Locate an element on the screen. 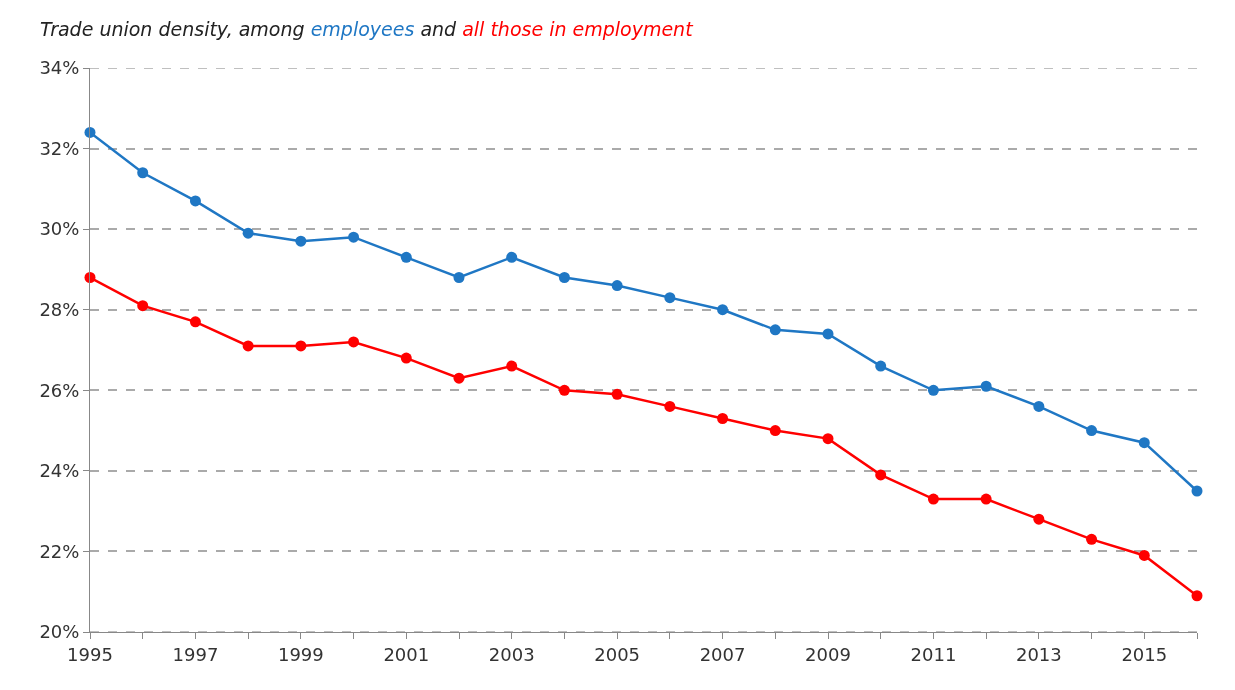 Image resolution: width=1235 pixels, height=690 pixels. y-tick-label: 28% is located at coordinates (59, 310).